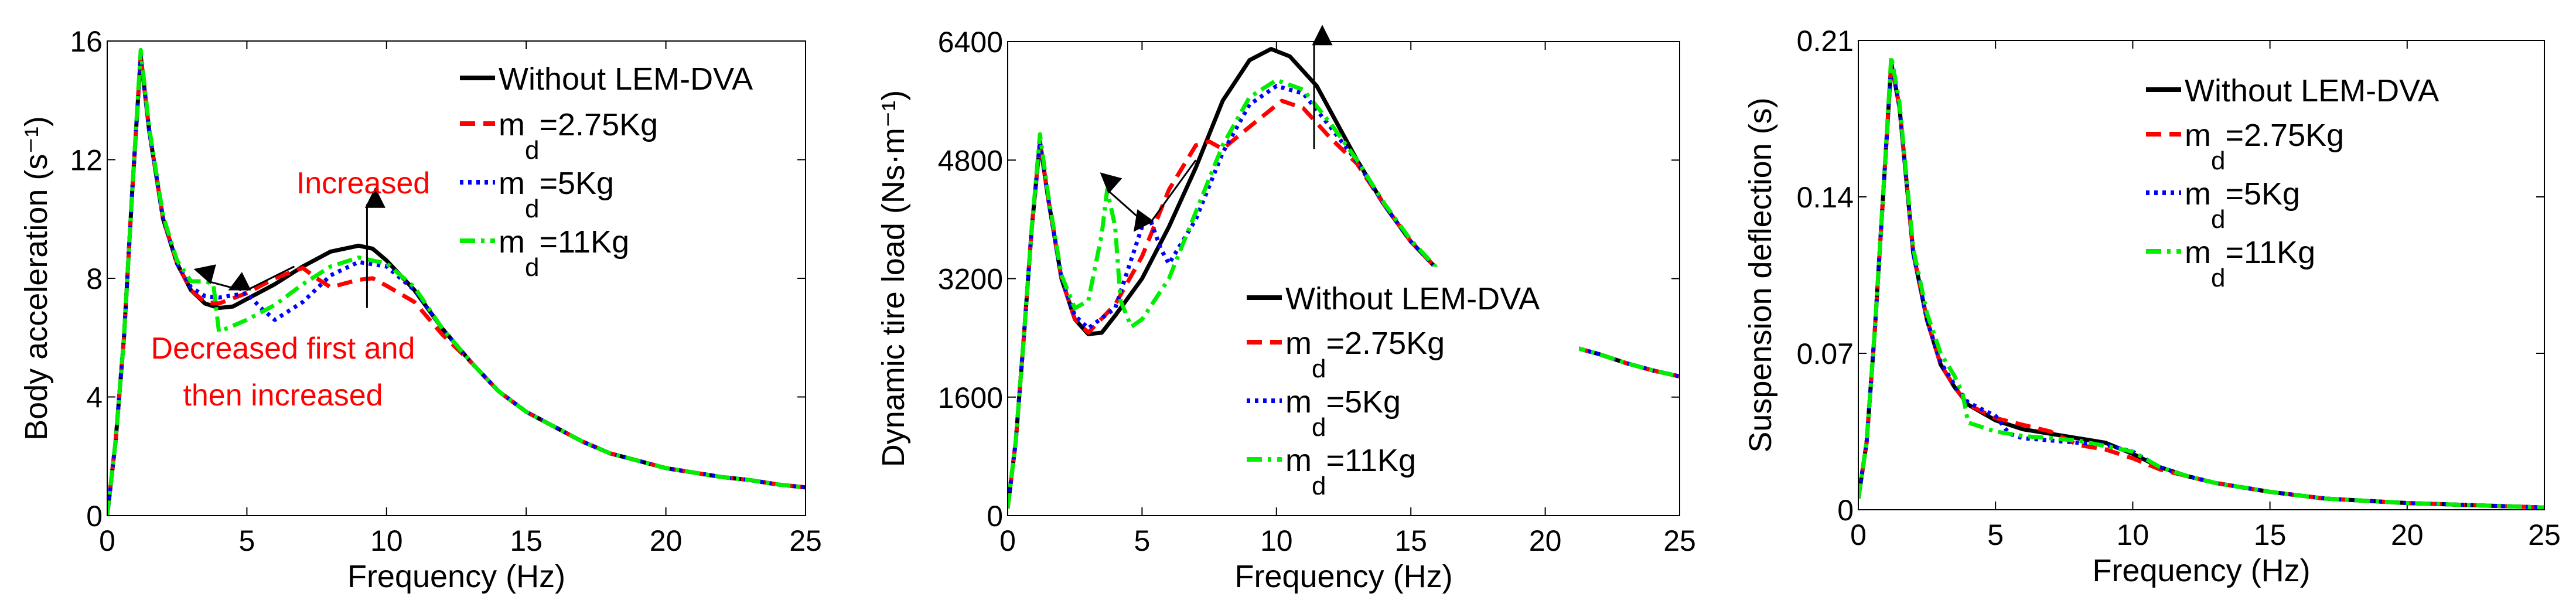  I want to click on y-tick-label: 3200, so click(970, 279).